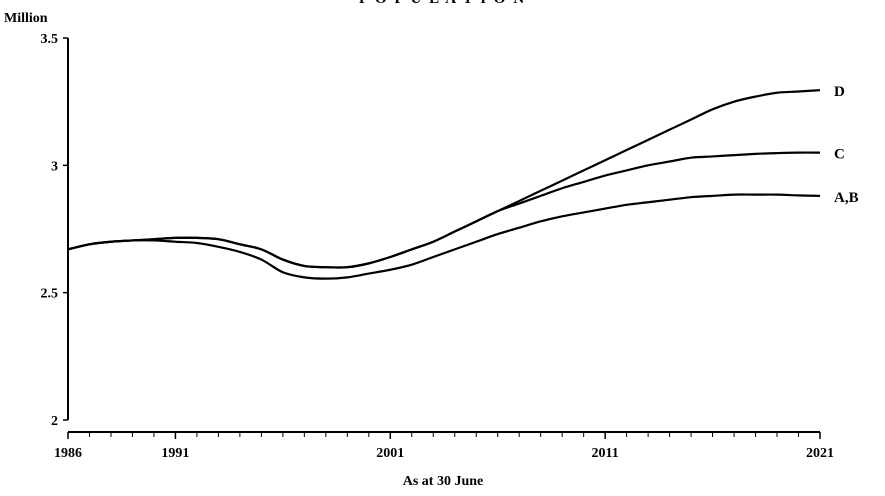 The width and height of the screenshot is (885, 496). What do you see at coordinates (54, 166) in the screenshot?
I see `y-tick-label: 3` at bounding box center [54, 166].